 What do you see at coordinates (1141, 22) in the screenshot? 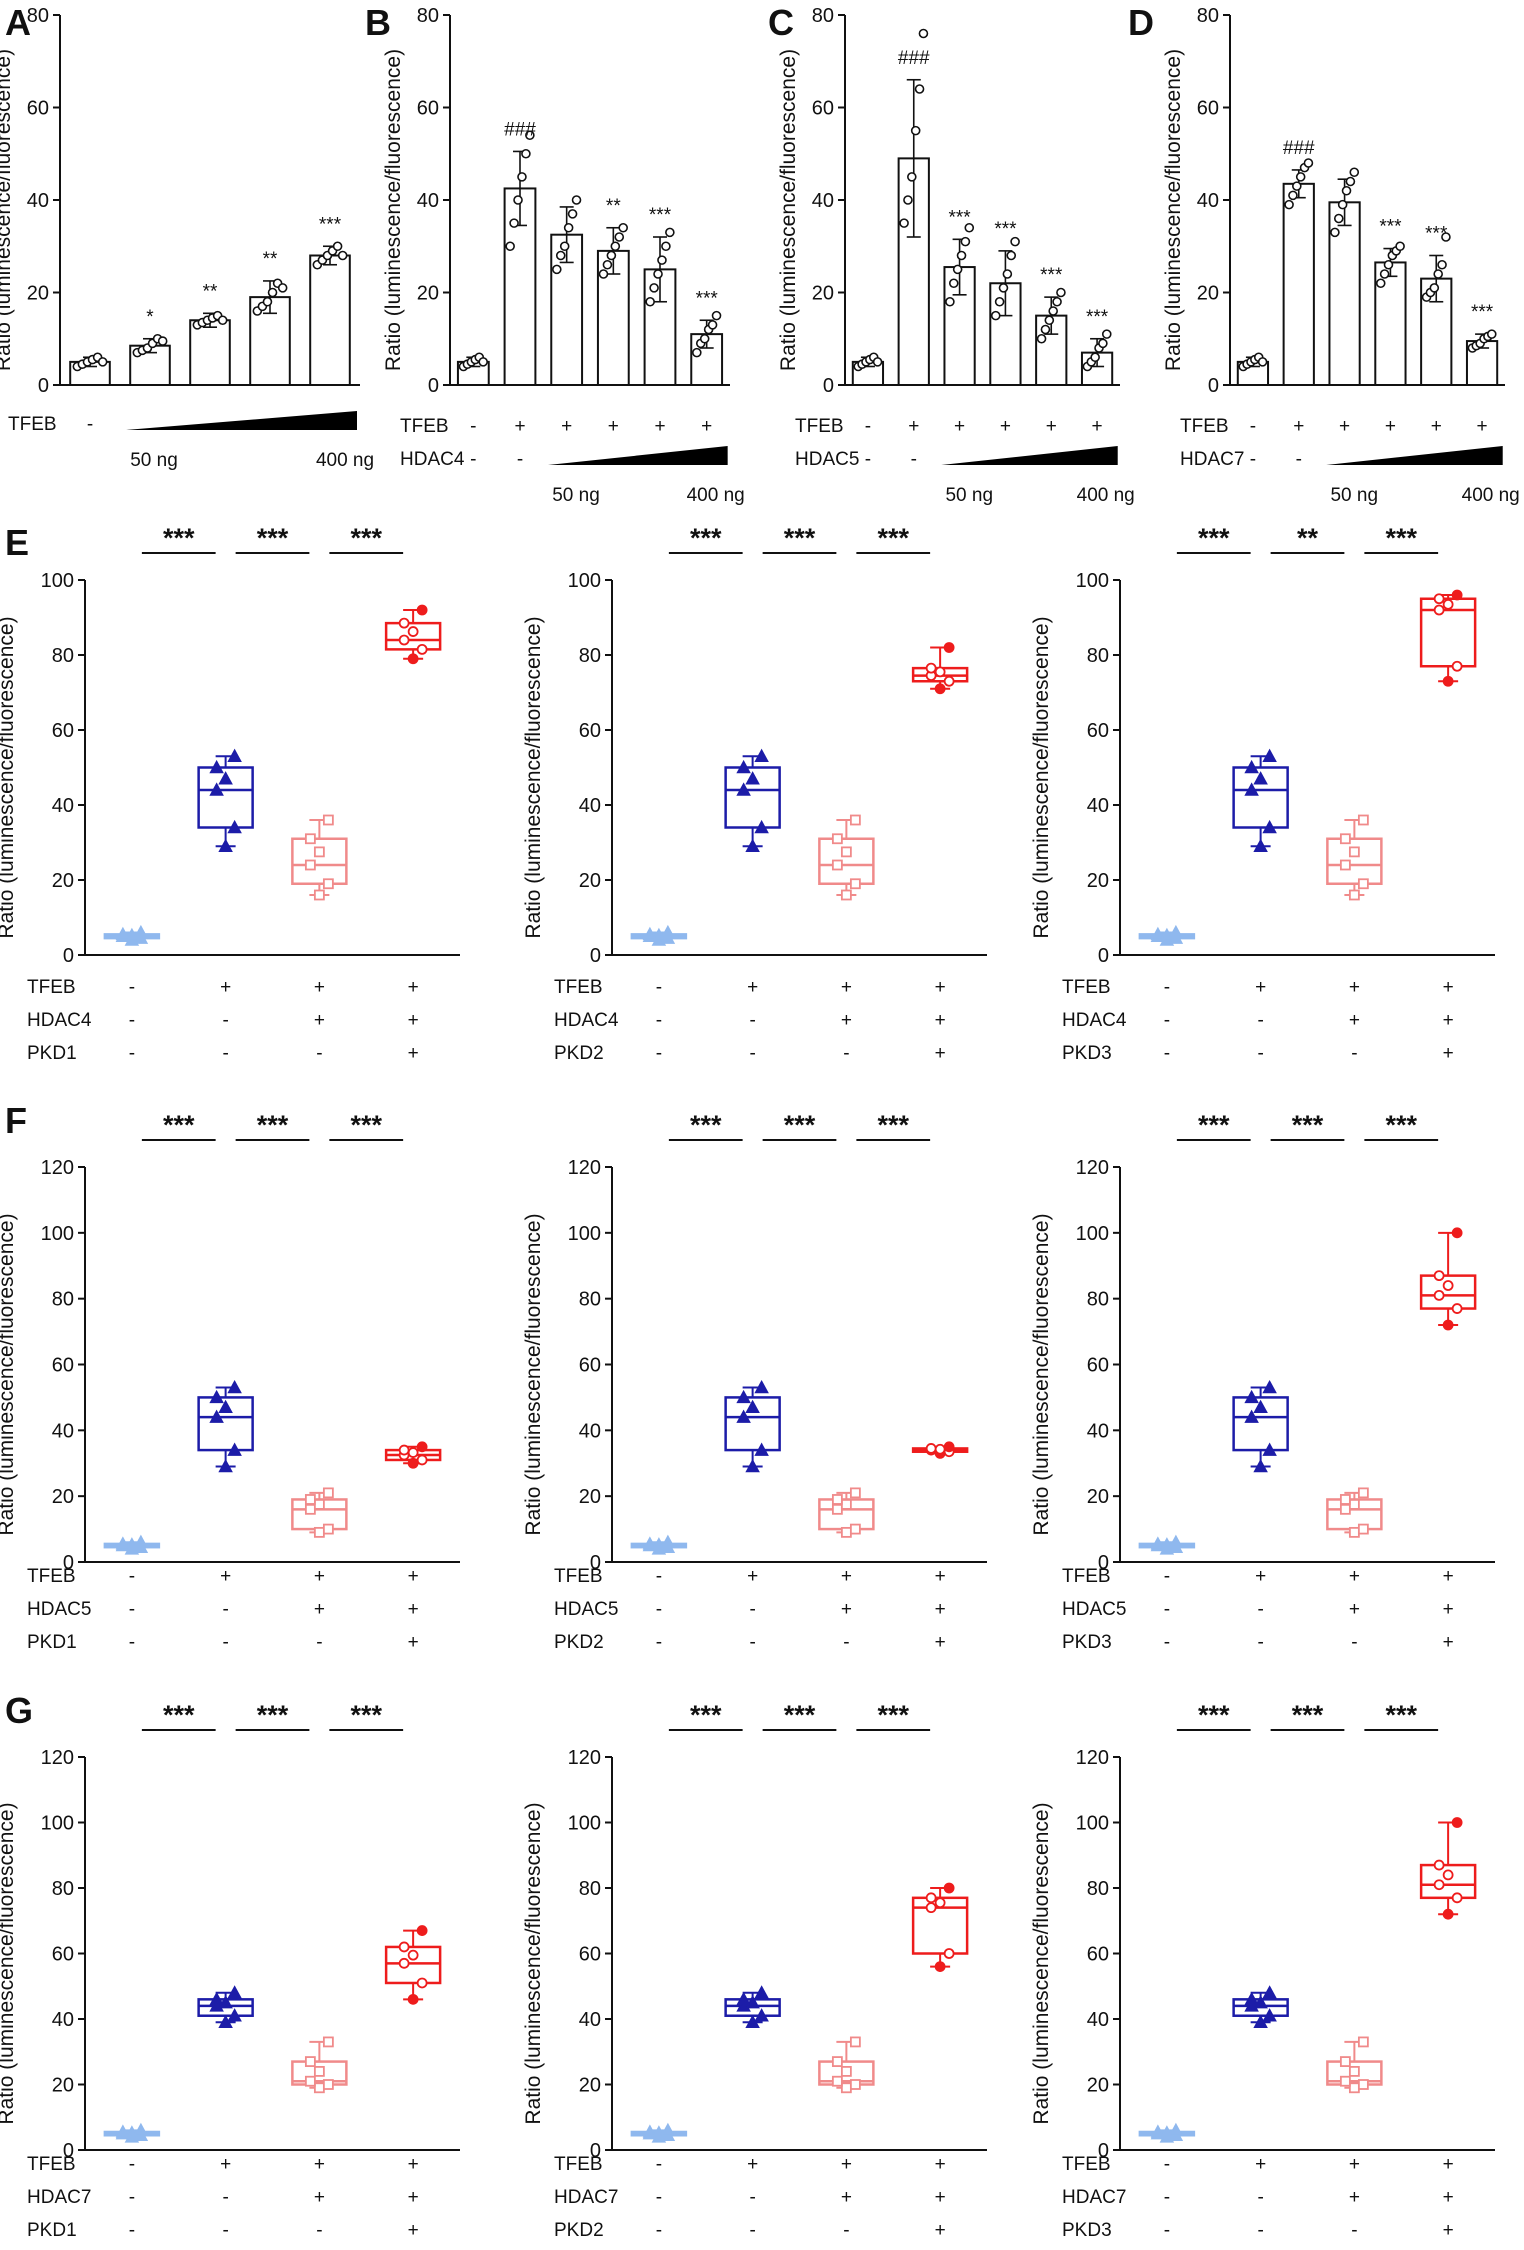
I see `panel-label: D` at bounding box center [1141, 22].